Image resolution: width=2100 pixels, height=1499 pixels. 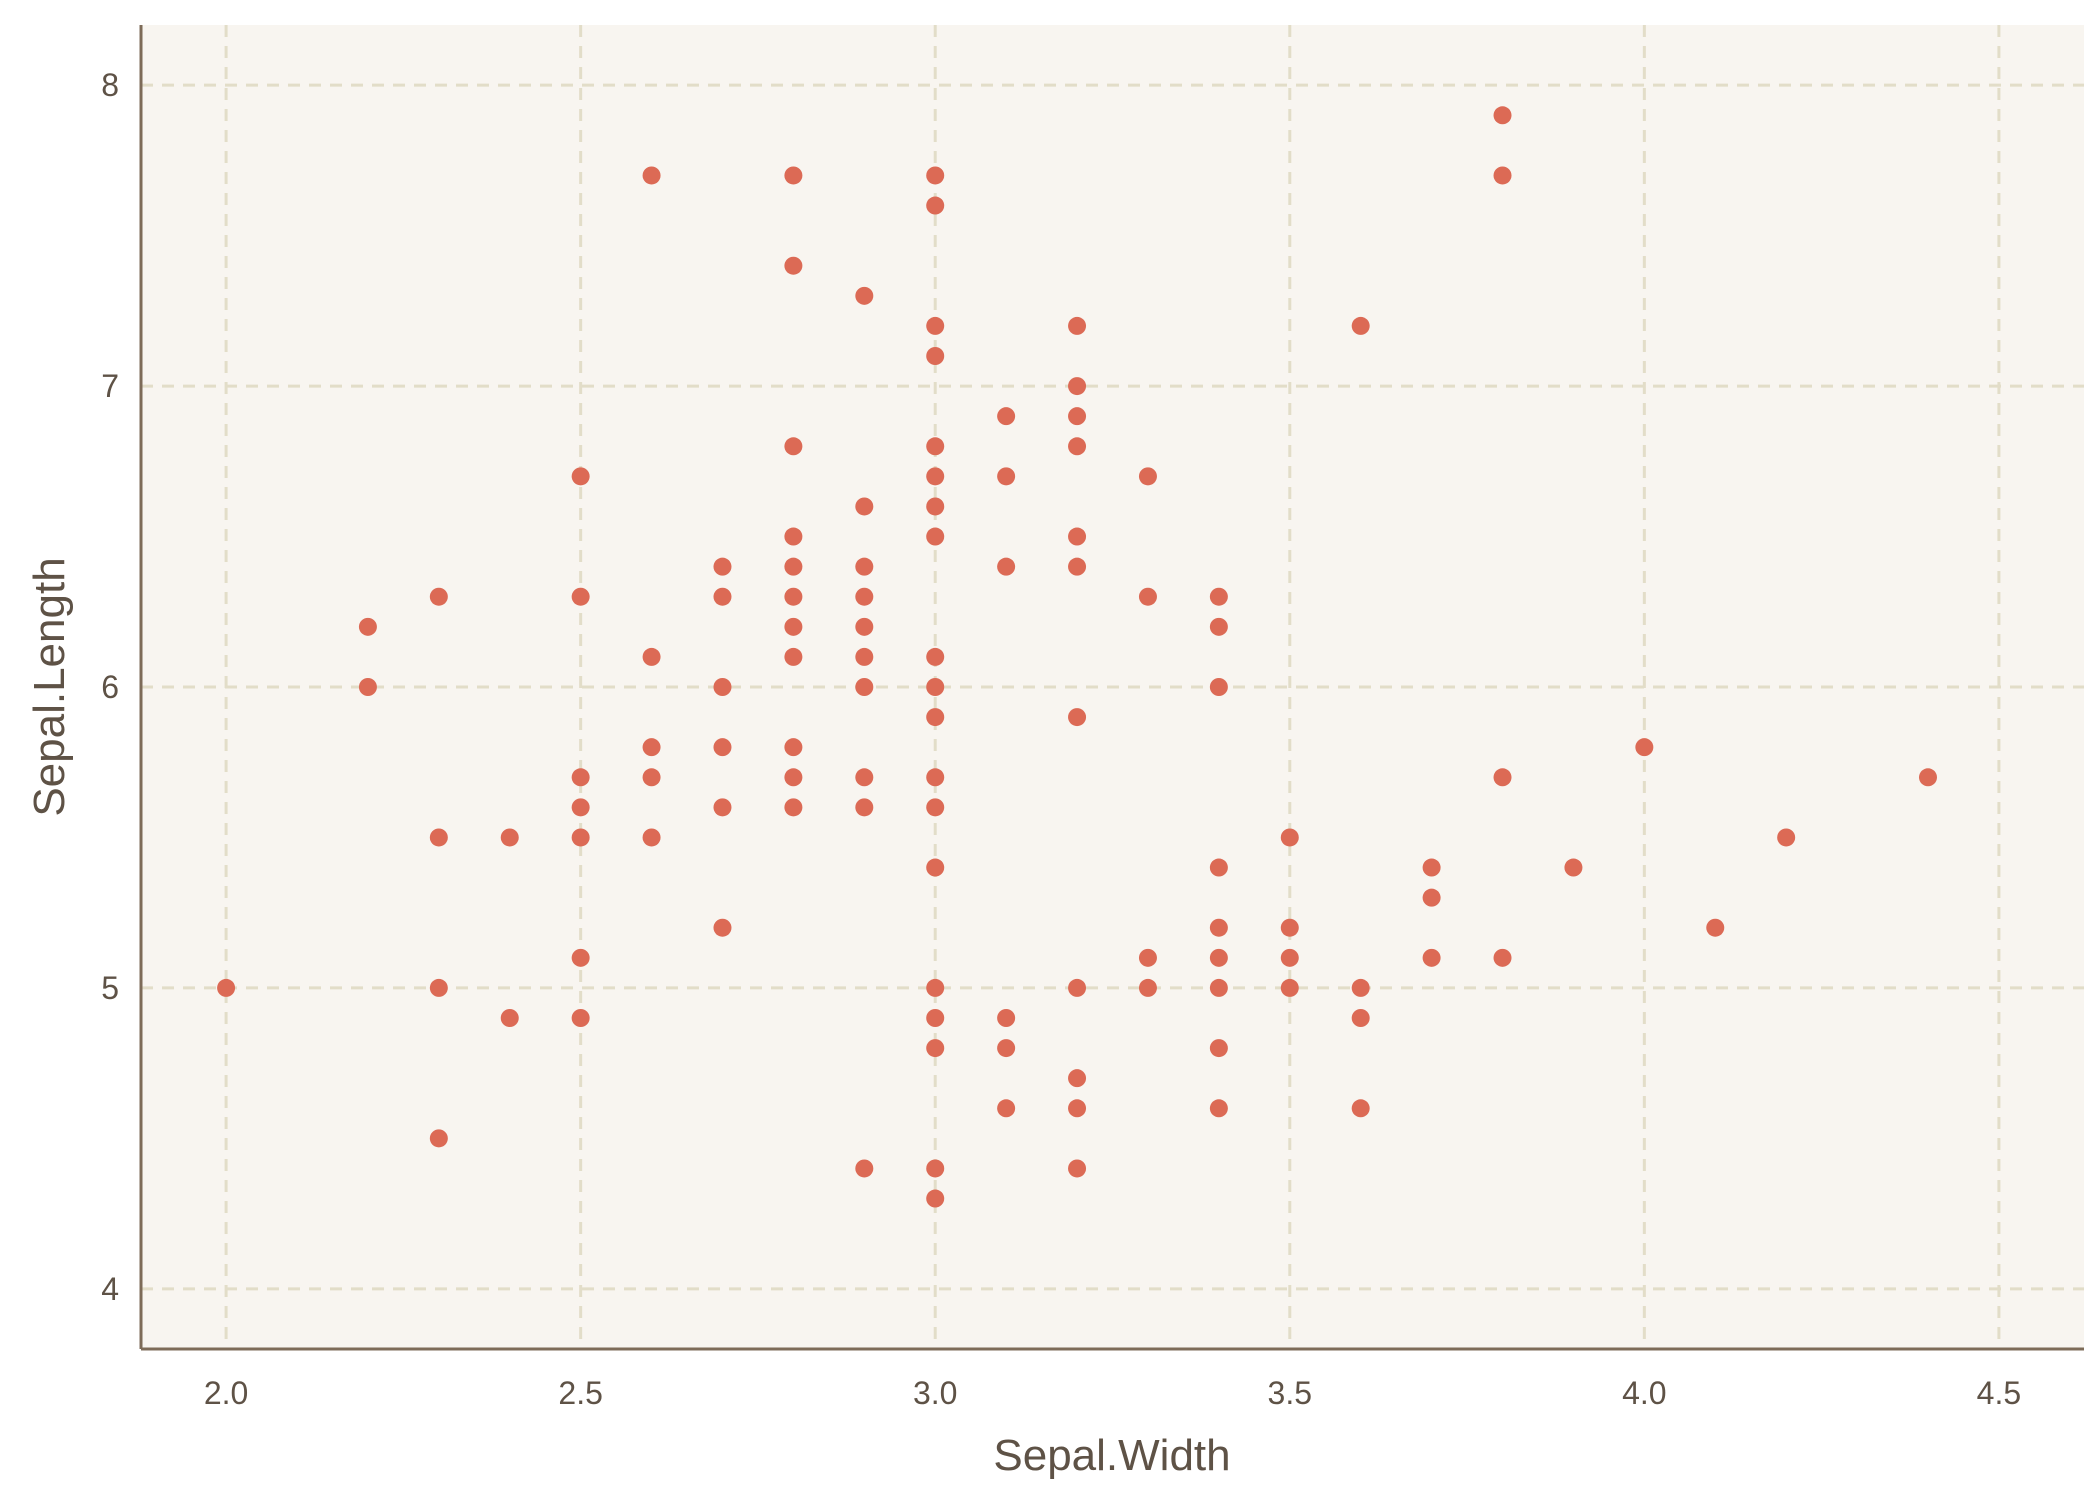 I want to click on x-tick-label: 4.5, so click(x=1999, y=1393).